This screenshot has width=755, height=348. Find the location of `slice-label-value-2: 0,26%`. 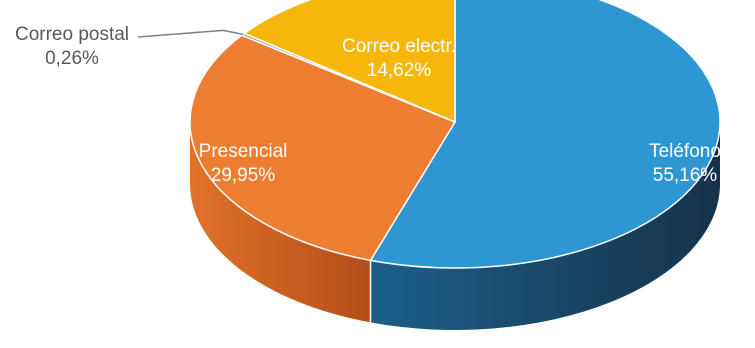

slice-label-value-2: 0,26% is located at coordinates (72, 58).